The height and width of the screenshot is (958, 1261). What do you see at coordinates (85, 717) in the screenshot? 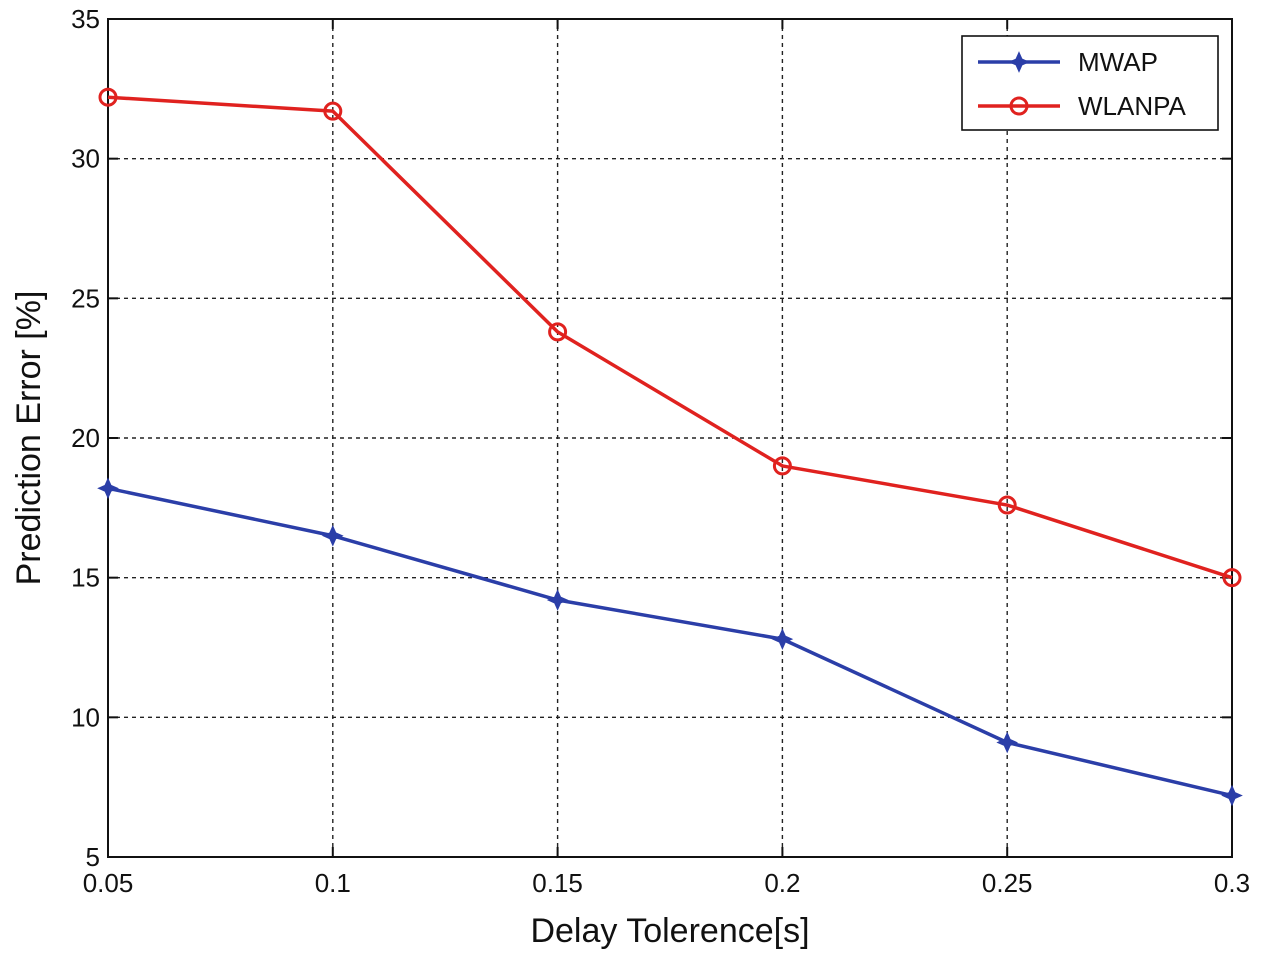
I see `y-tick-label: 10` at bounding box center [85, 717].